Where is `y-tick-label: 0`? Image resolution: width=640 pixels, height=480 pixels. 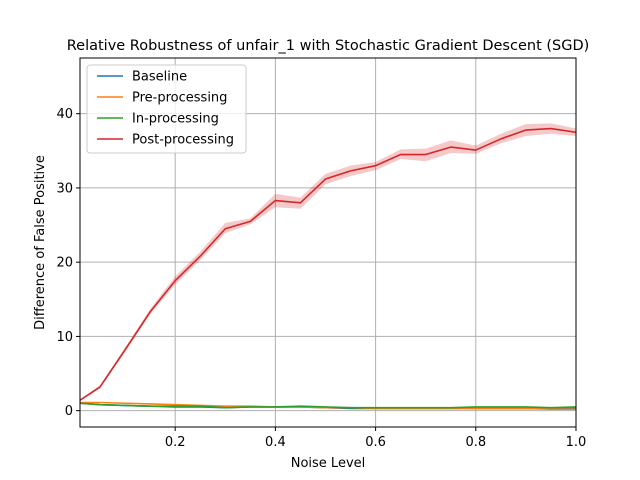 y-tick-label: 0 is located at coordinates (69, 411).